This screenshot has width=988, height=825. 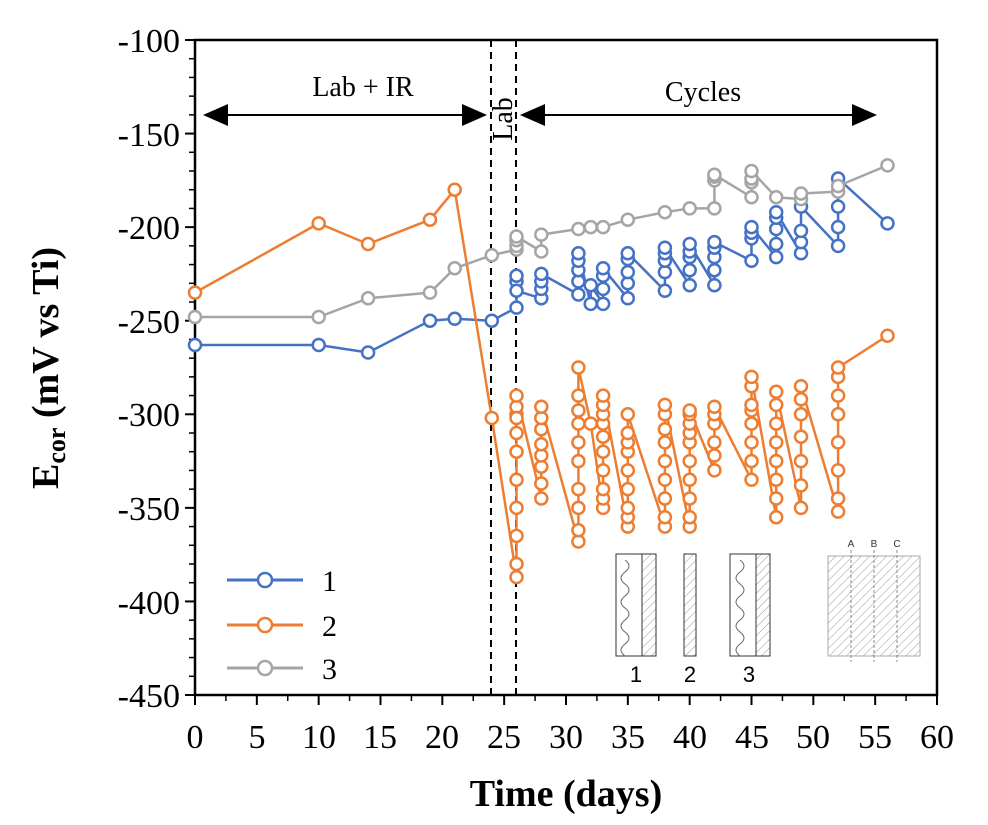 What do you see at coordinates (149, 696) in the screenshot?
I see `y-tick-label: -450` at bounding box center [149, 696].